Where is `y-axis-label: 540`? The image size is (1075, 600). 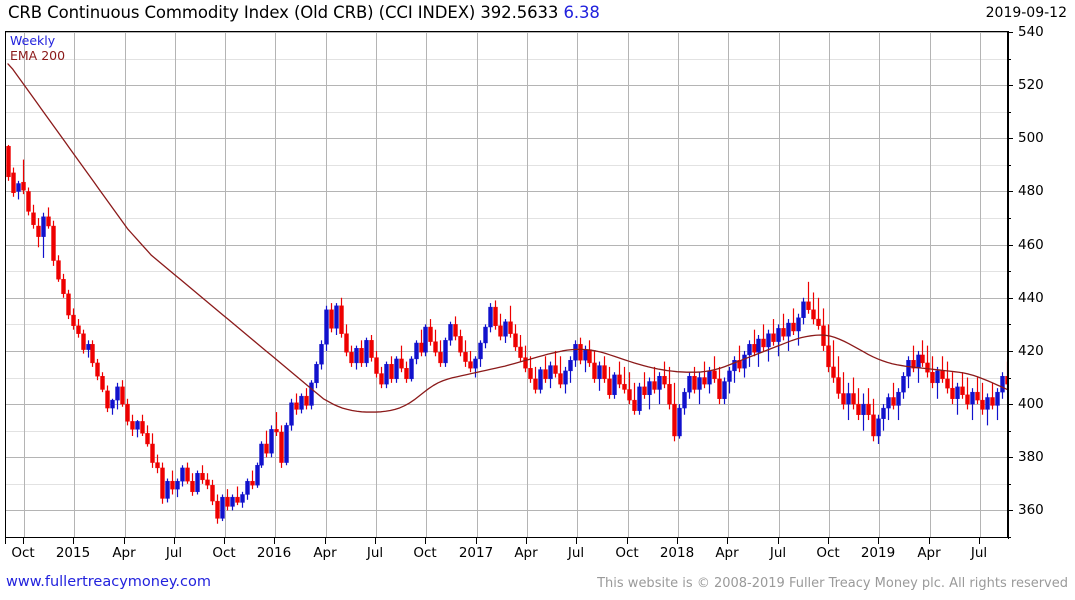
y-axis-label: 540 is located at coordinates (1031, 32).